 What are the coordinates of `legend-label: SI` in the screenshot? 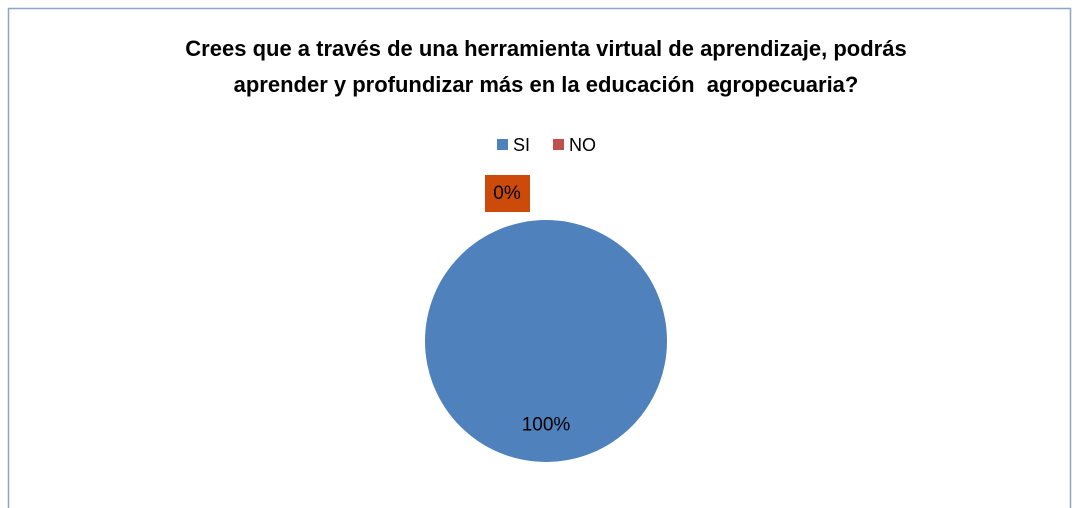 It's located at (521, 145).